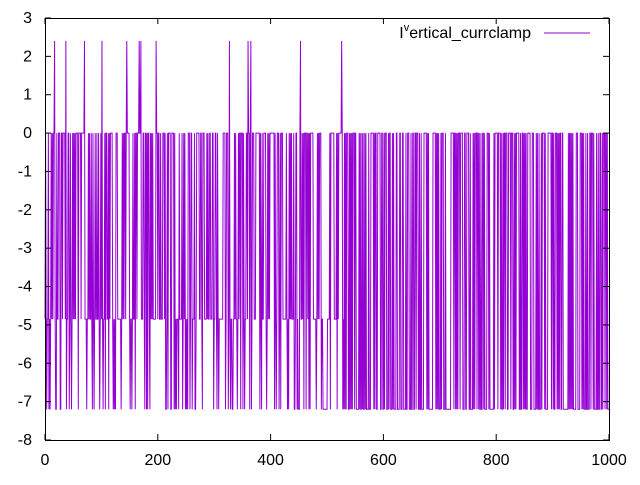 The height and width of the screenshot is (485, 640). I want to click on x-tick-label: 1000, so click(609, 460).